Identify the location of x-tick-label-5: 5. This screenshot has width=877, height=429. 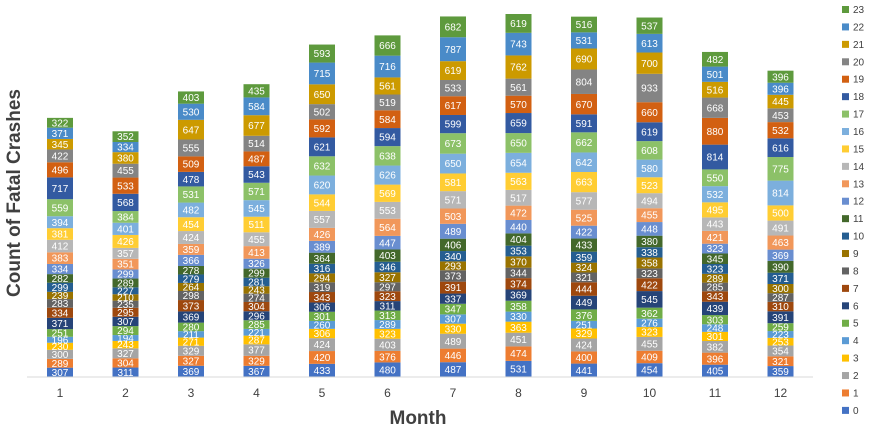
(322, 393).